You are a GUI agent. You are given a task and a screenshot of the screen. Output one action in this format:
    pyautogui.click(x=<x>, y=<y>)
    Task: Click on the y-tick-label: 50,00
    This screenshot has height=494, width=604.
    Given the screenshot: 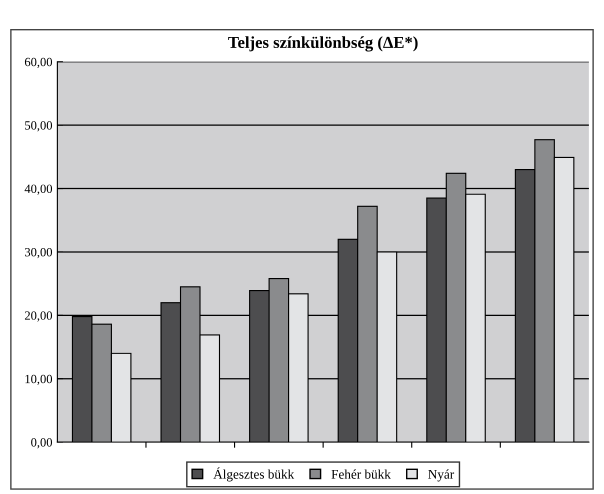 What is the action you would take?
    pyautogui.click(x=38, y=126)
    